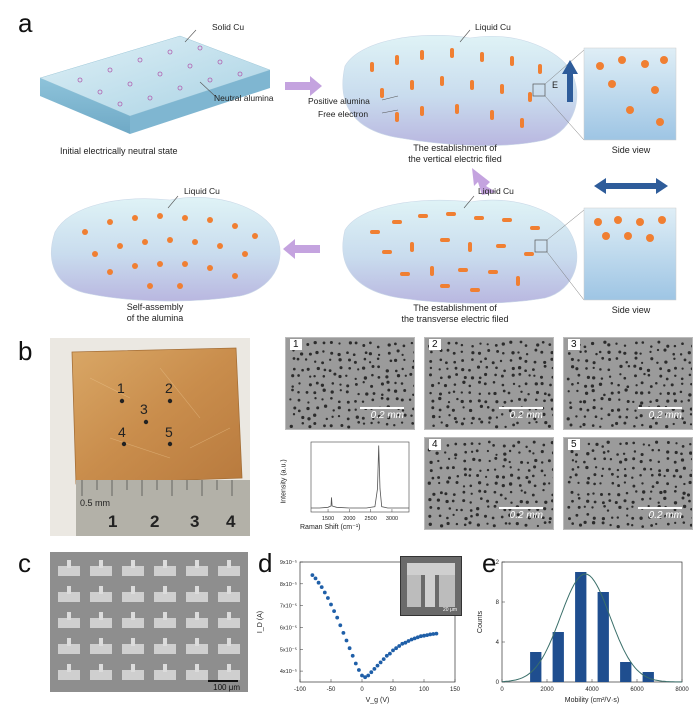  What do you see at coordinates (339, 101) in the screenshot?
I see `label-positive-alumina: Positive alumina` at bounding box center [339, 101].